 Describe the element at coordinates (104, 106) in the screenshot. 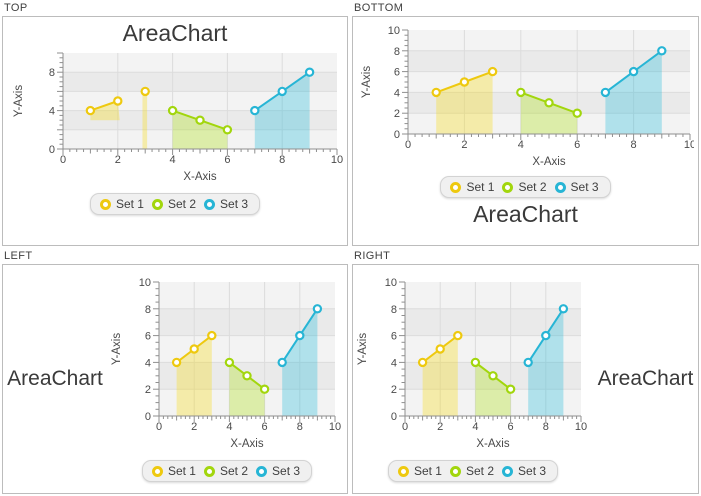

I see `series-line` at that location.